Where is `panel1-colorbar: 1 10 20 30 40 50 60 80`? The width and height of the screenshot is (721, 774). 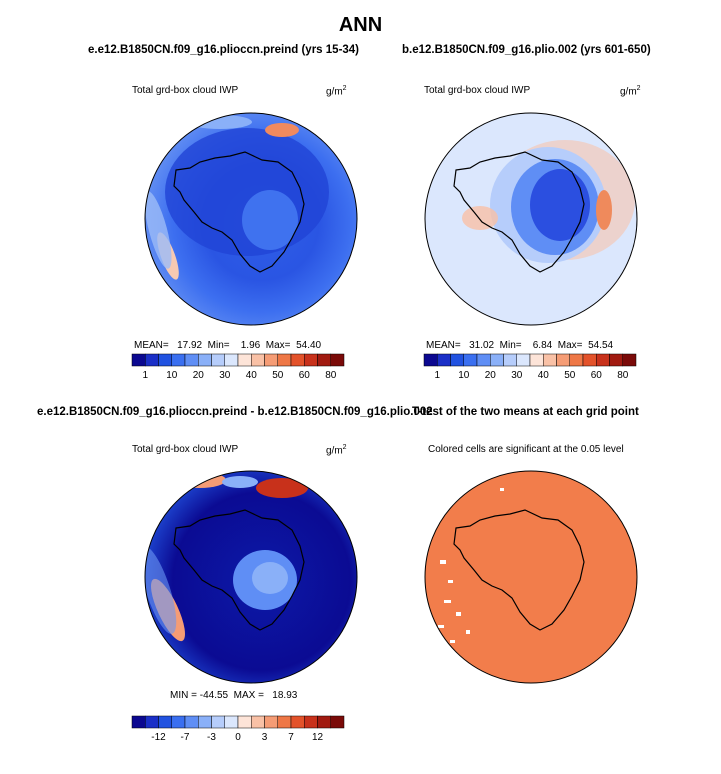
panel1-colorbar: 1 10 20 30 40 50 60 80 is located at coordinates (238, 367).